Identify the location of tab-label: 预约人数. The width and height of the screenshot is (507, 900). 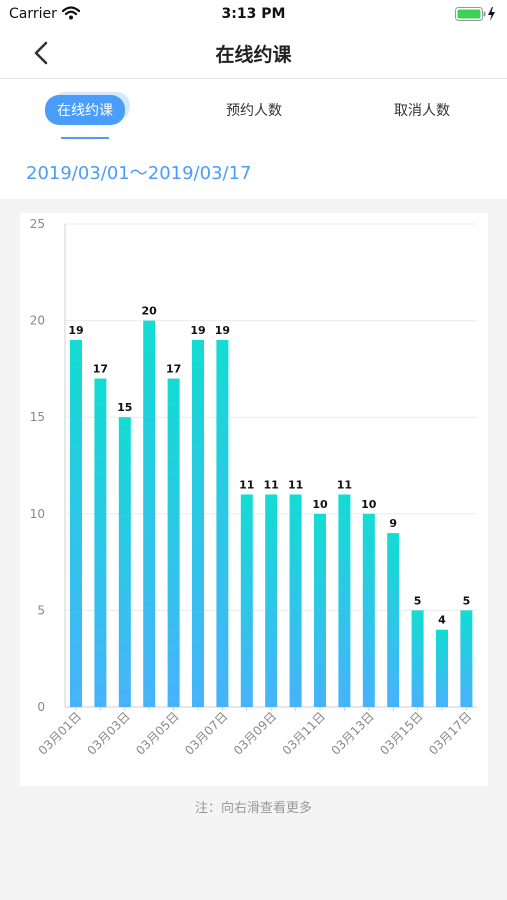
(254, 111).